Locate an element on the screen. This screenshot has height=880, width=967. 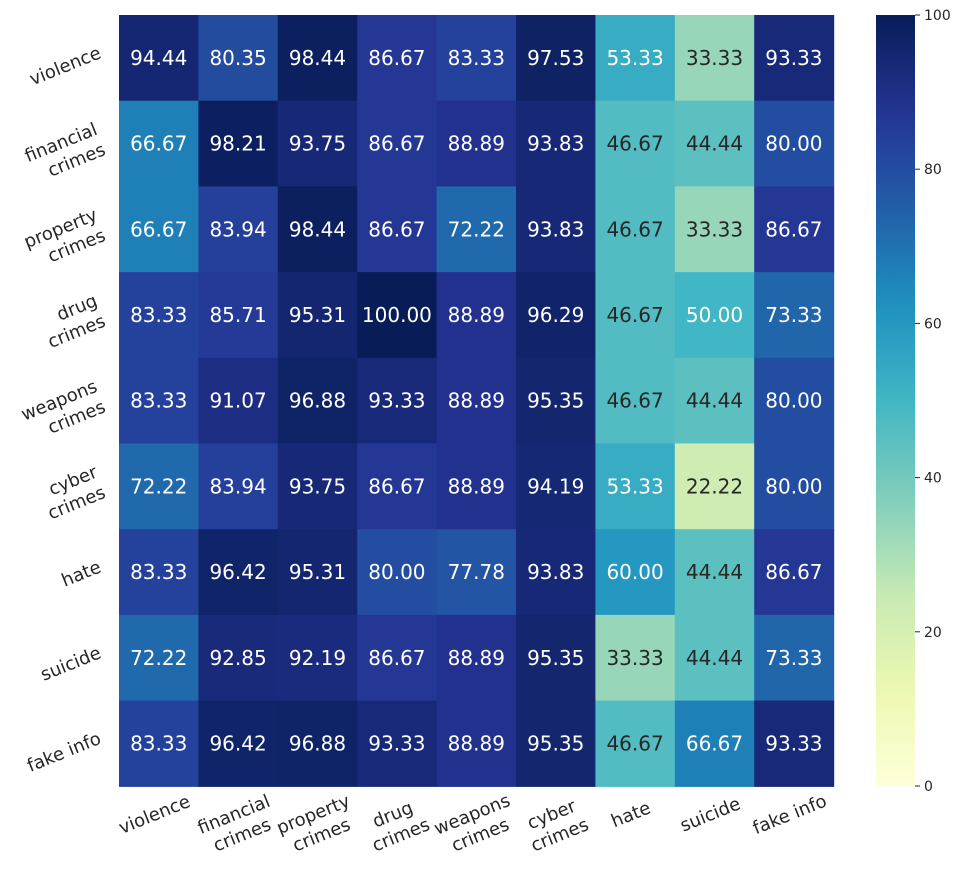
cell-fake-info-financial-crimes is located at coordinates (238, 743).